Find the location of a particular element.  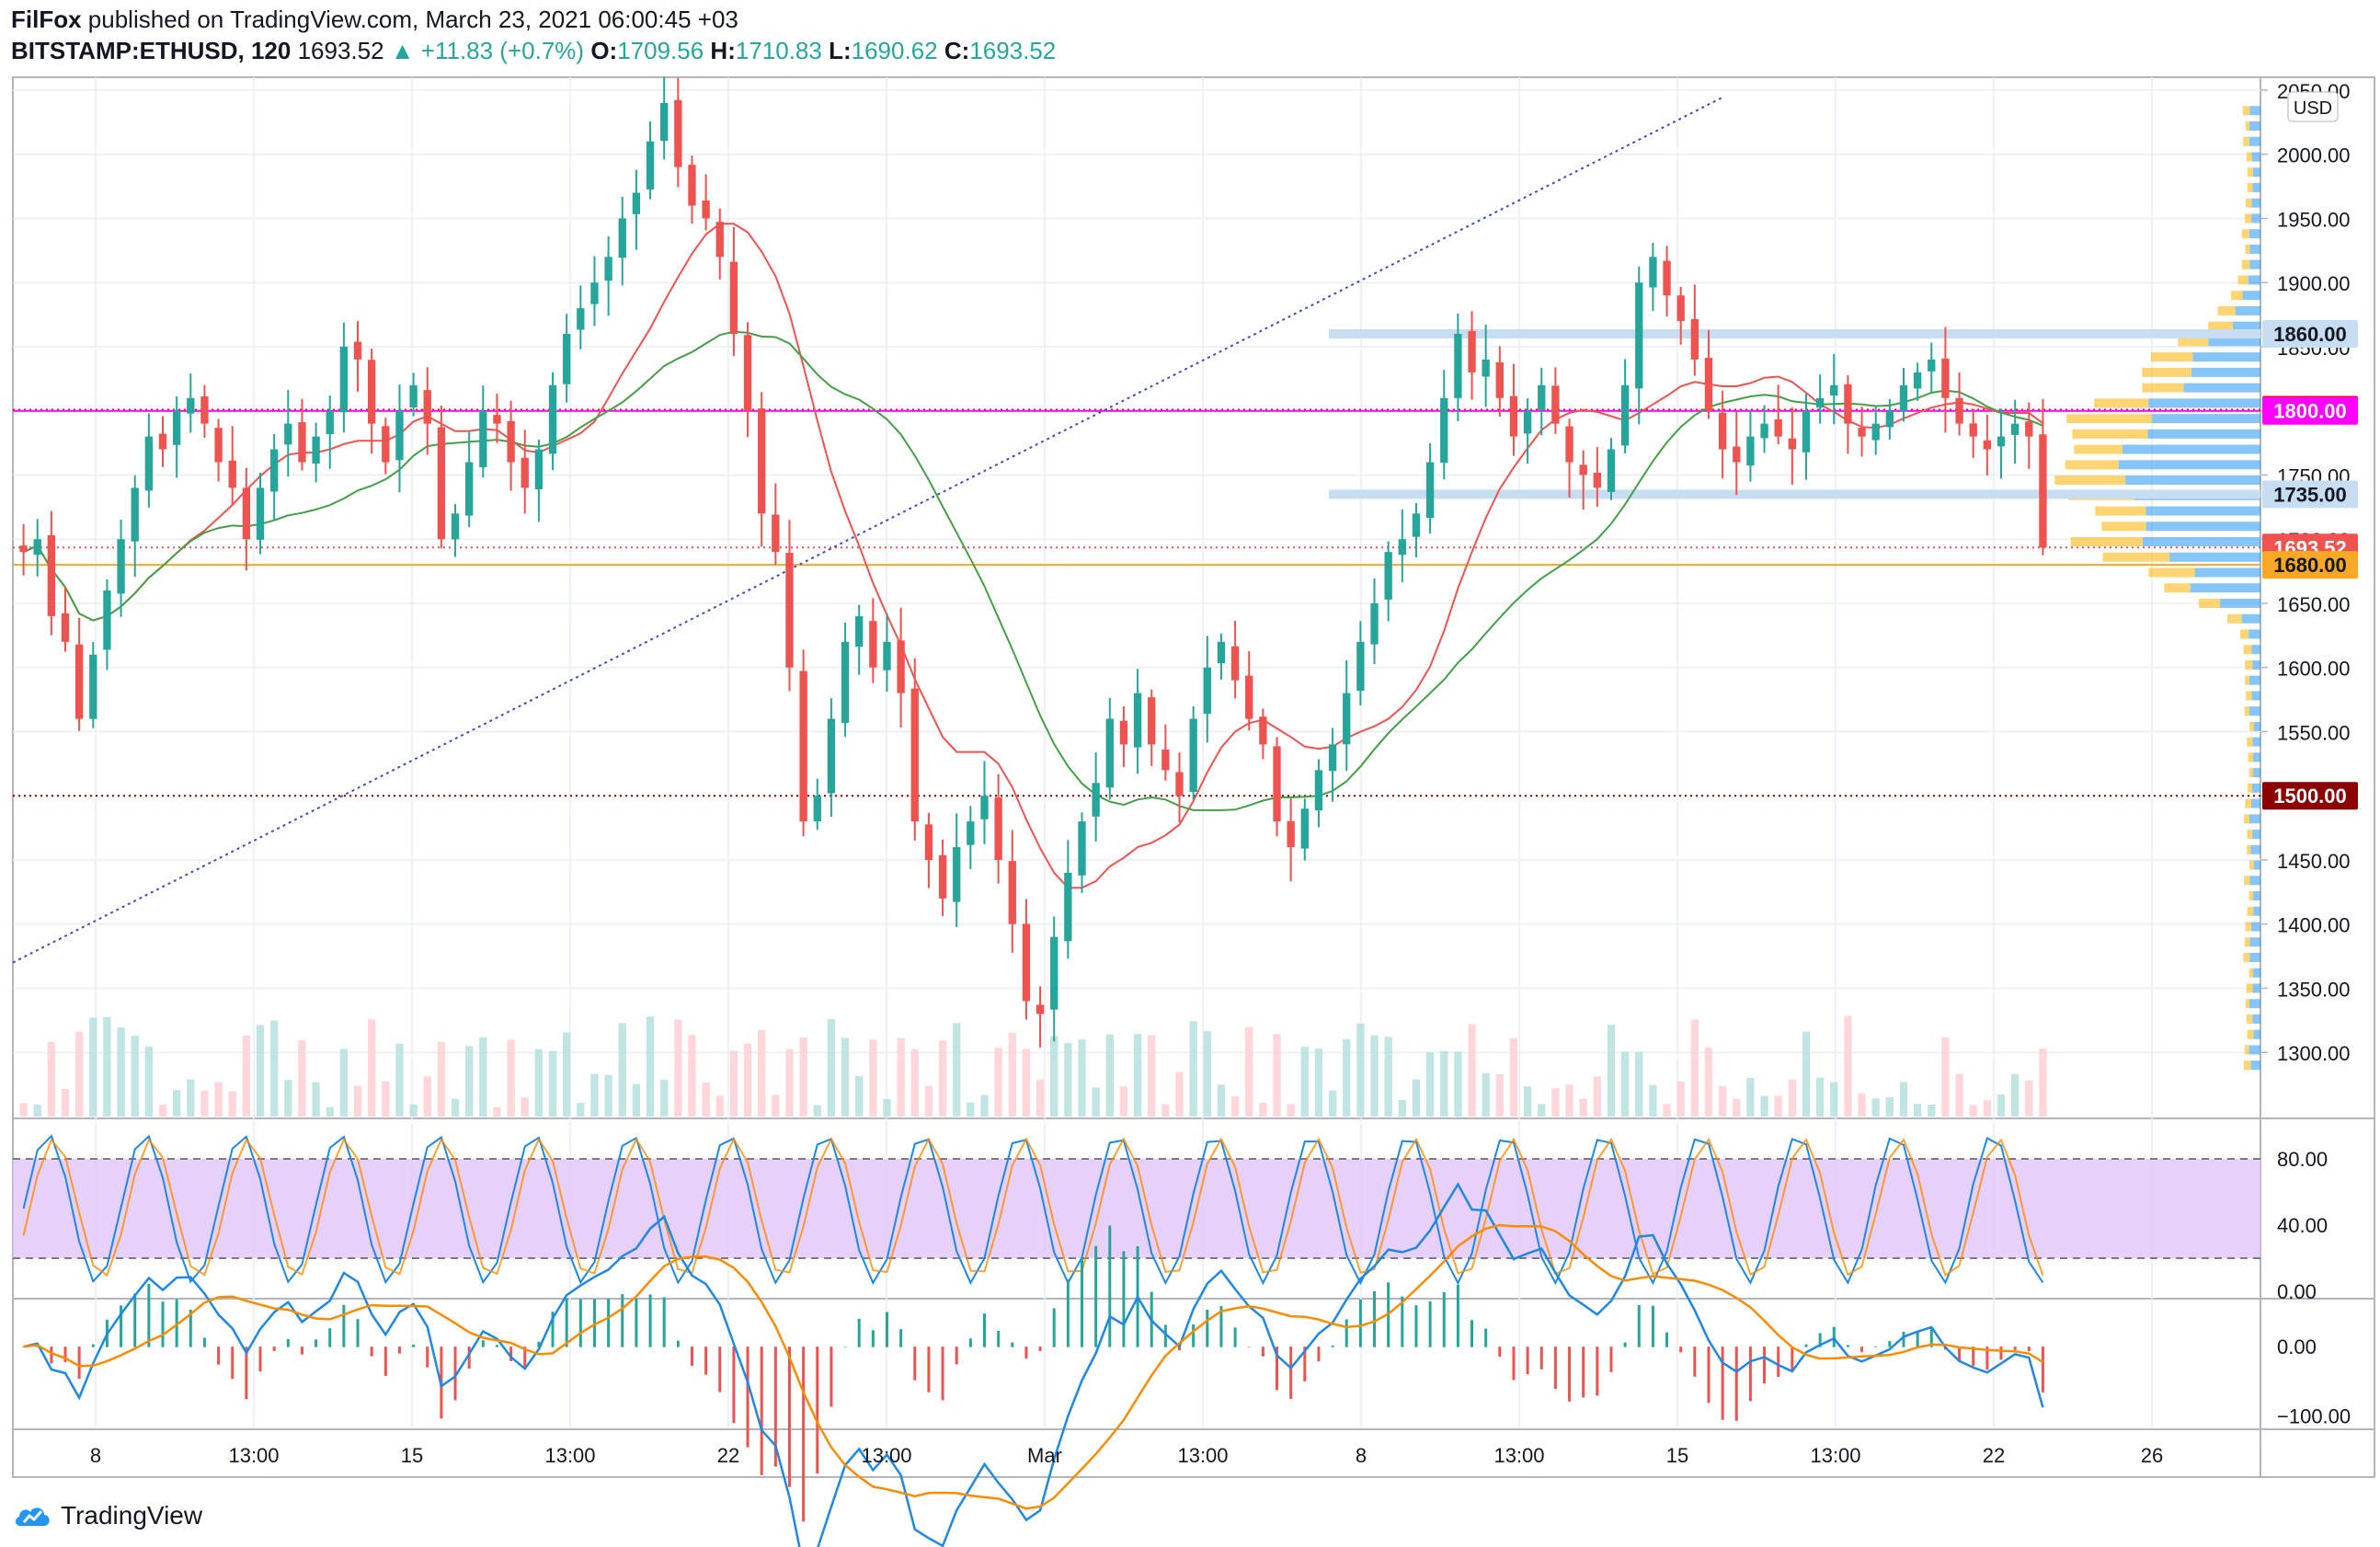

footer-brand: TradingView is located at coordinates (107, 1515).